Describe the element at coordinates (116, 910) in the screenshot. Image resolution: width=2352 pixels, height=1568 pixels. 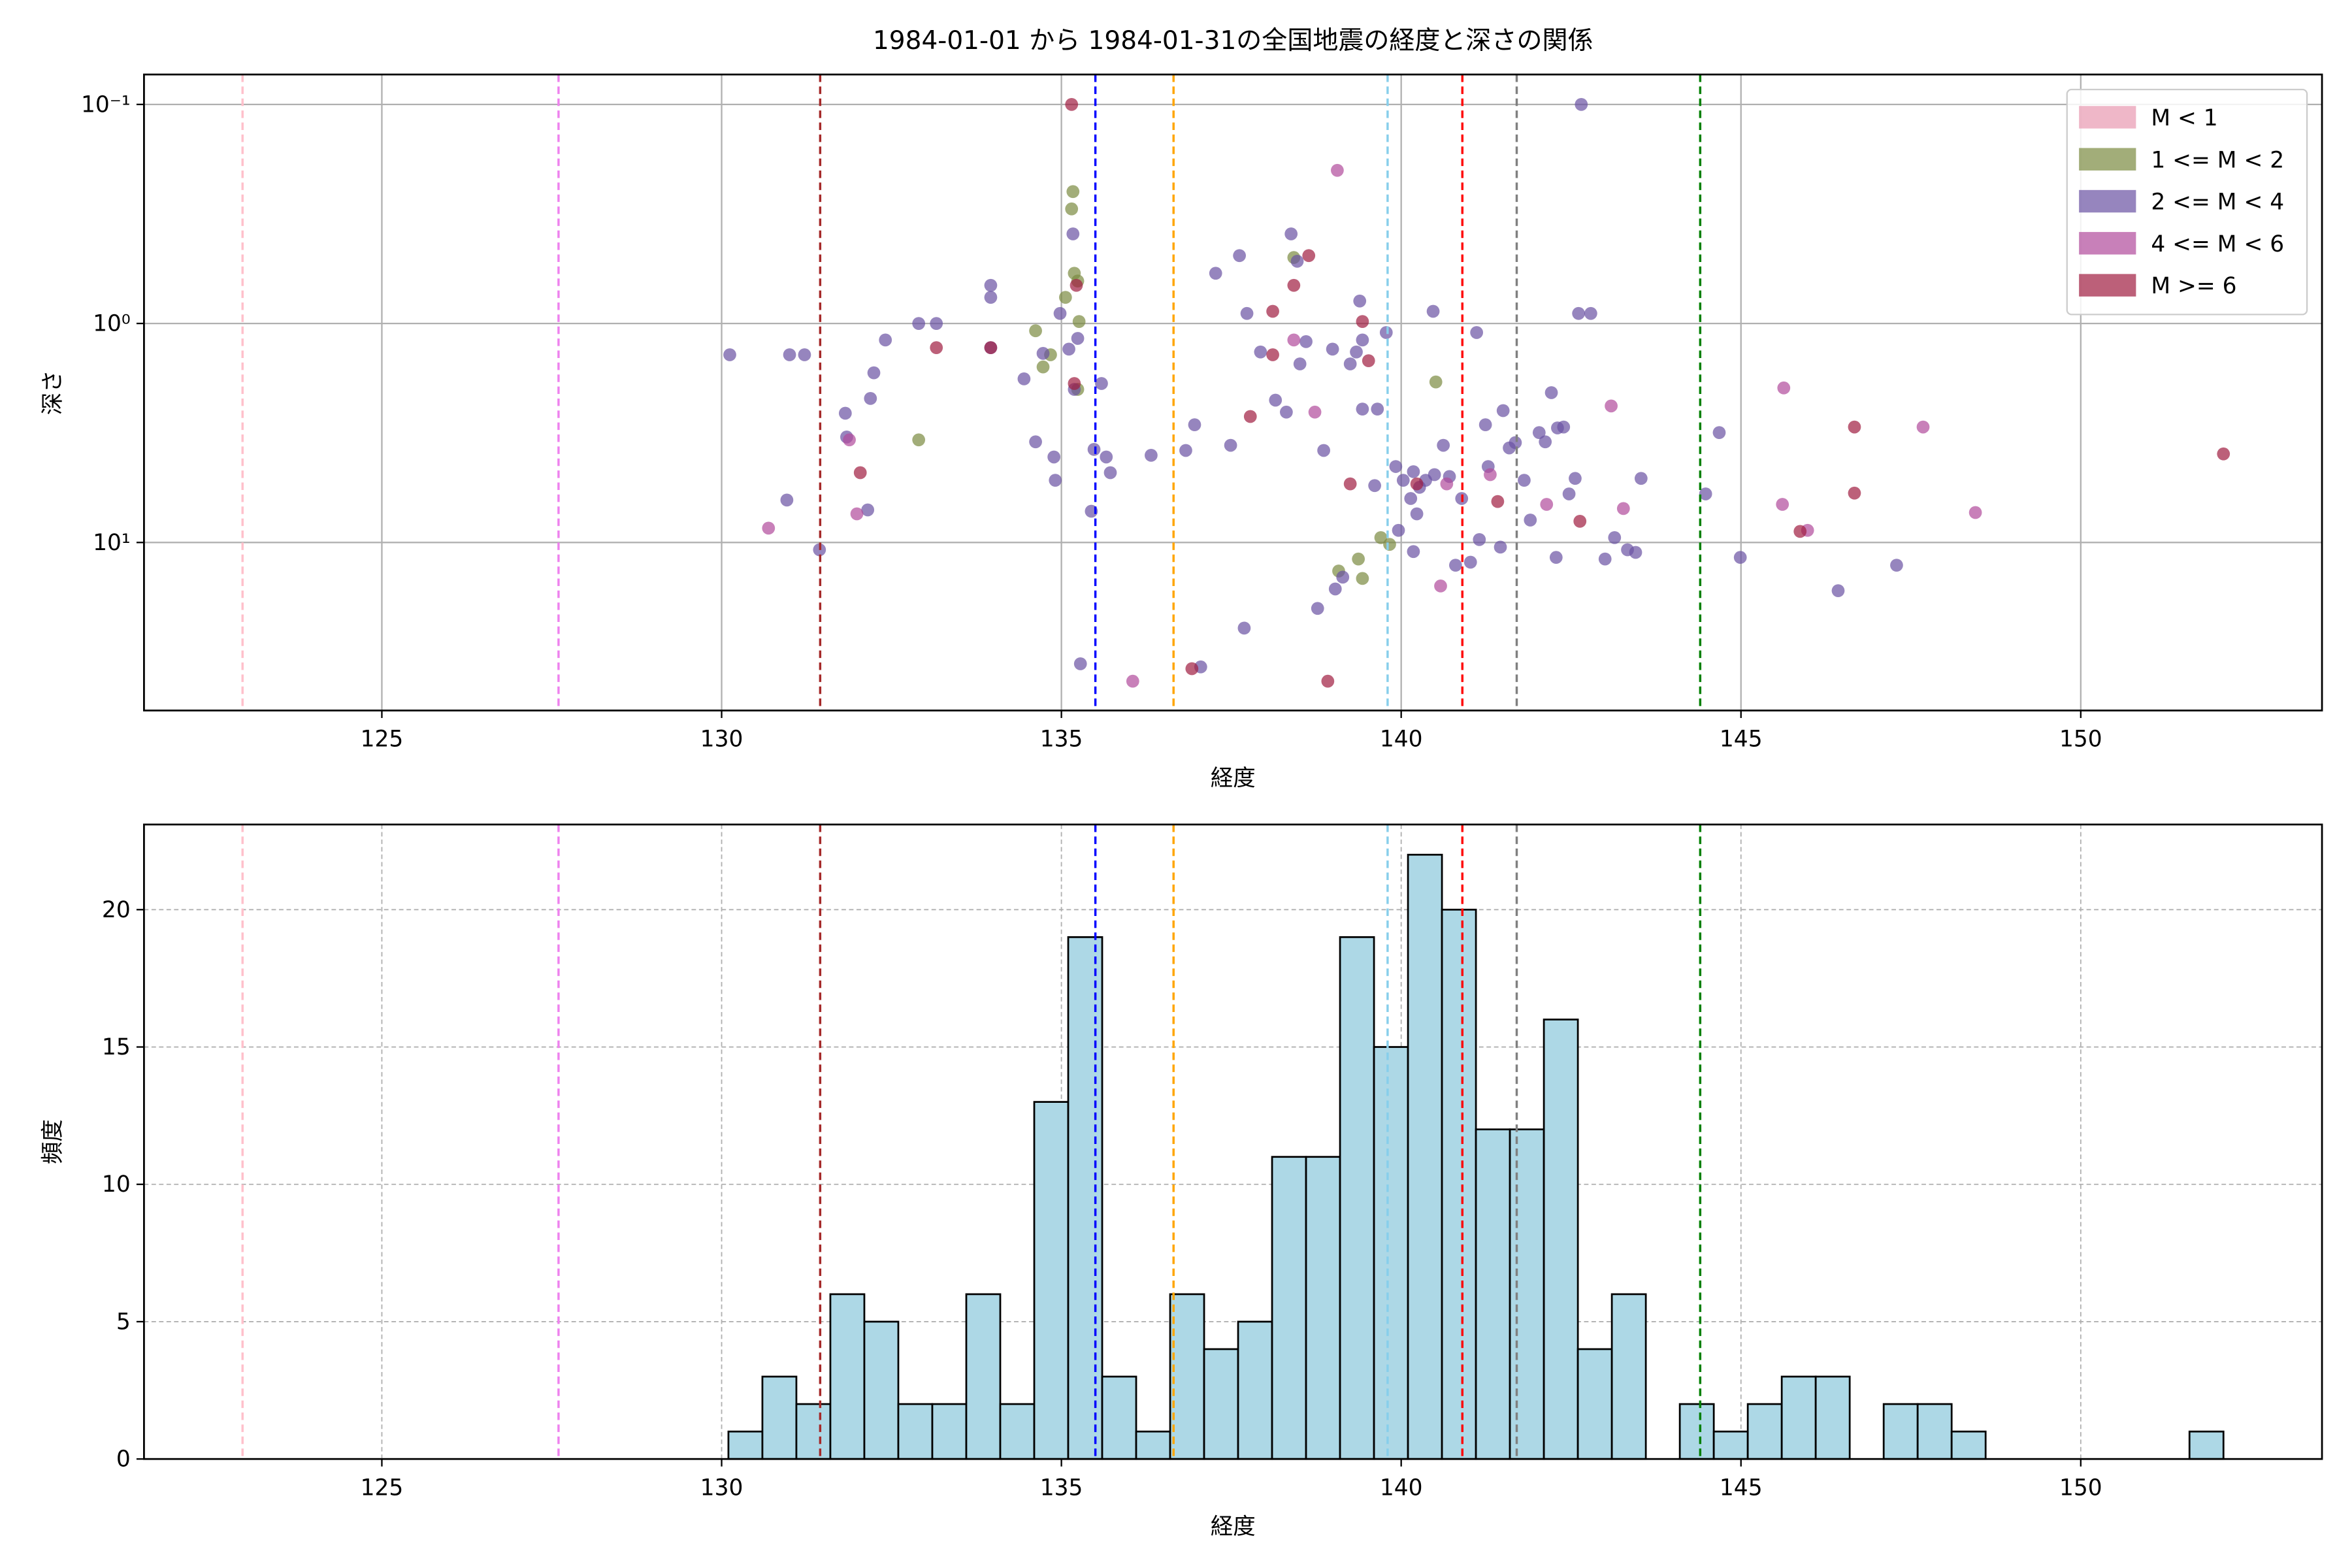
I see `y-tick-label: 20` at that location.